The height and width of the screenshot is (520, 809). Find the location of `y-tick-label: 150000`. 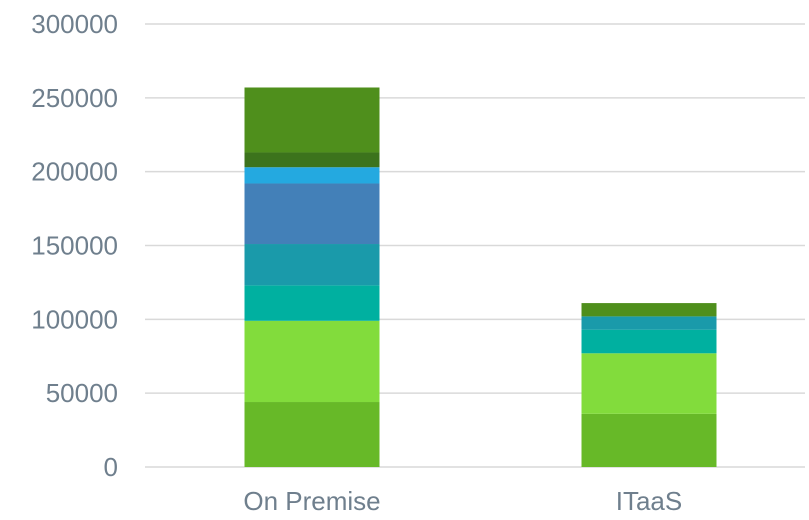

y-tick-label: 150000 is located at coordinates (74, 246).